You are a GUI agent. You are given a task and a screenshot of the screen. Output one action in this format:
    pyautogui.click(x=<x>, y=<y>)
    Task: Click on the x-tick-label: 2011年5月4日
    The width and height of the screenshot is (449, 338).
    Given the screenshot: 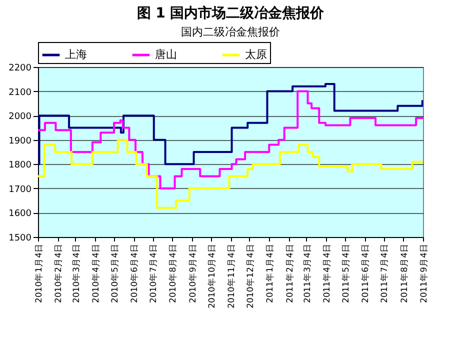 What is the action you would take?
    pyautogui.click(x=346, y=273)
    